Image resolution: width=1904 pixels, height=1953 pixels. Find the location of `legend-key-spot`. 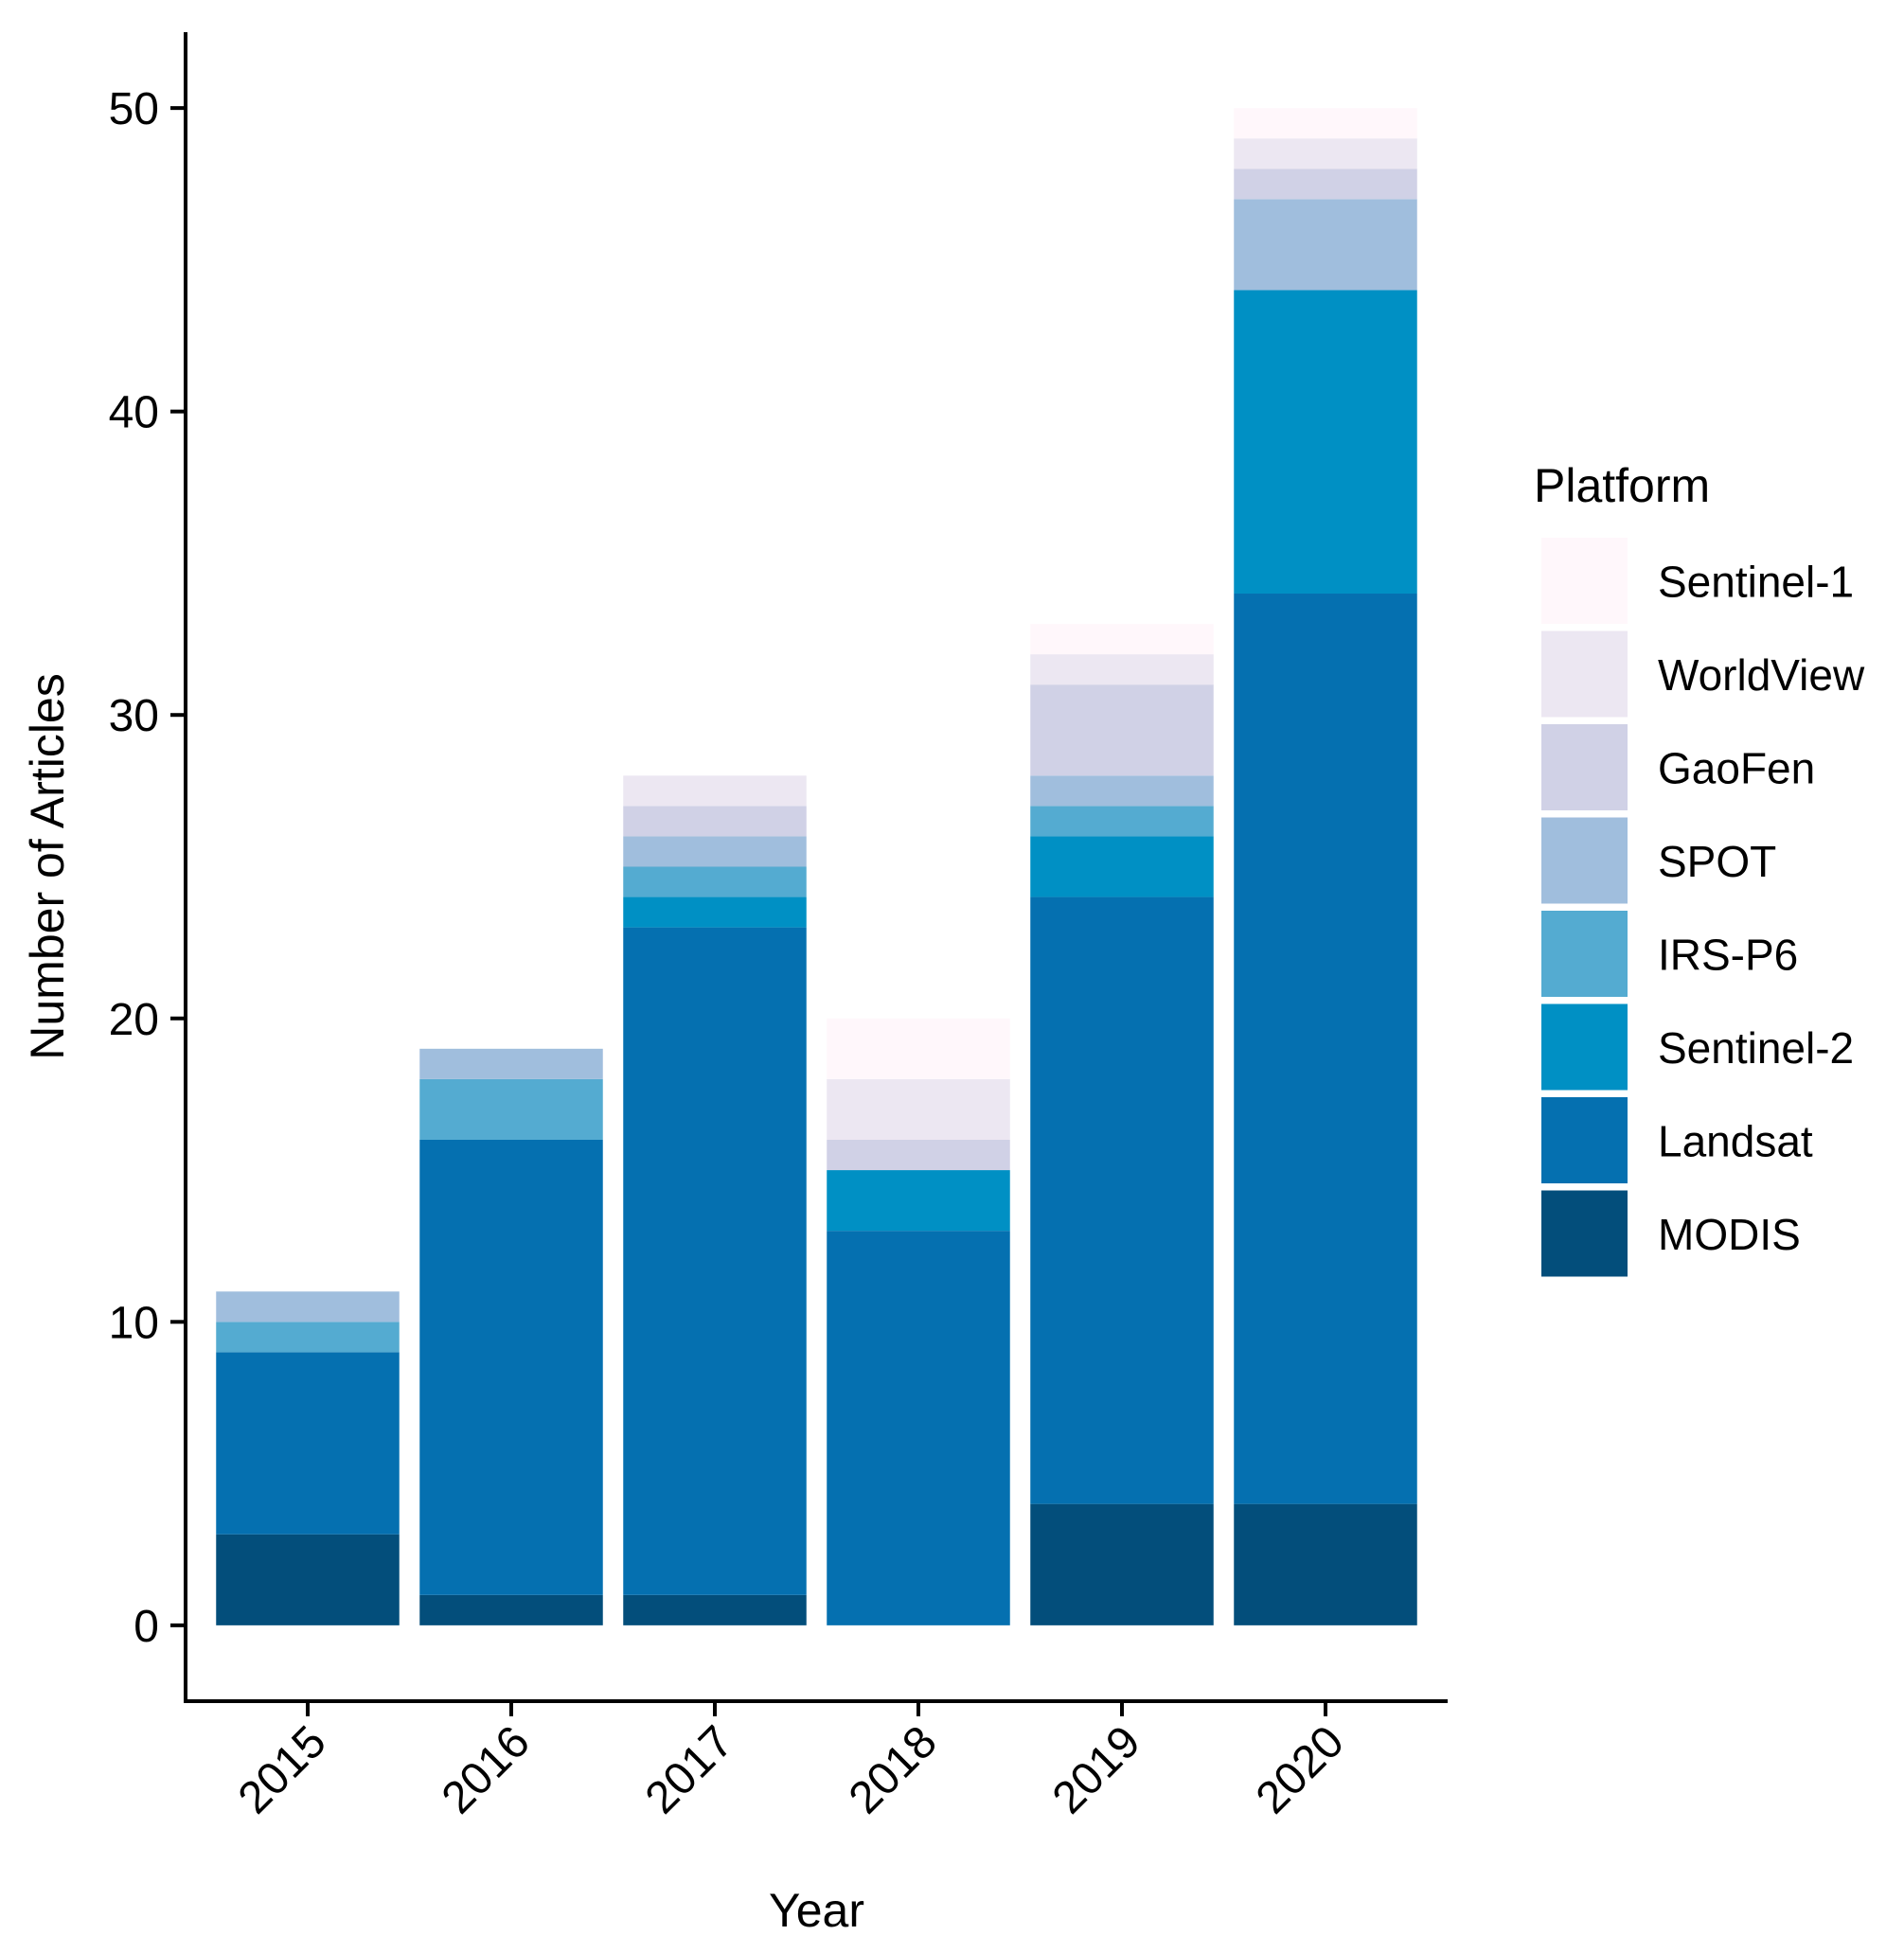

legend-key-spot is located at coordinates (1584, 860).